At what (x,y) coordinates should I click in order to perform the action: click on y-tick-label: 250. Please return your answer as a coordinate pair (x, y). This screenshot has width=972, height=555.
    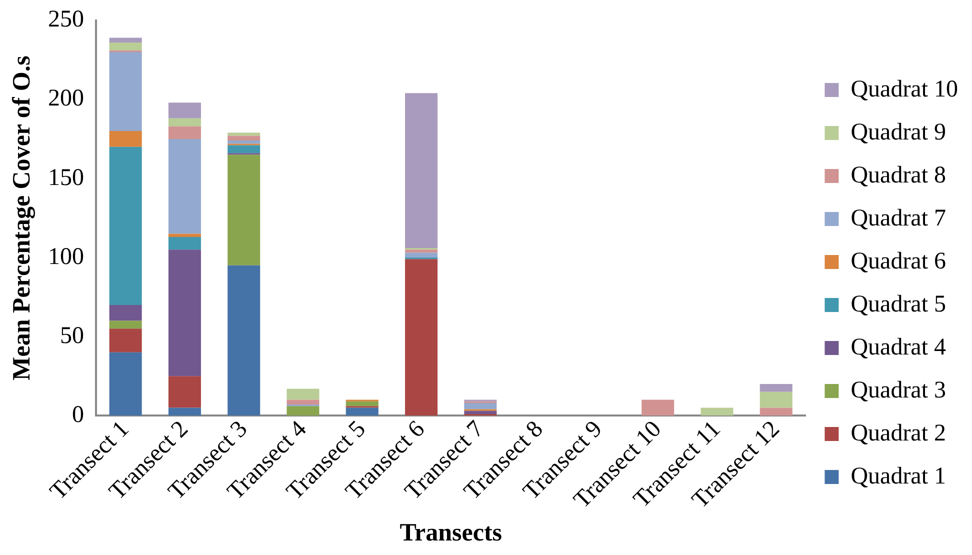
    Looking at the image, I should click on (66, 19).